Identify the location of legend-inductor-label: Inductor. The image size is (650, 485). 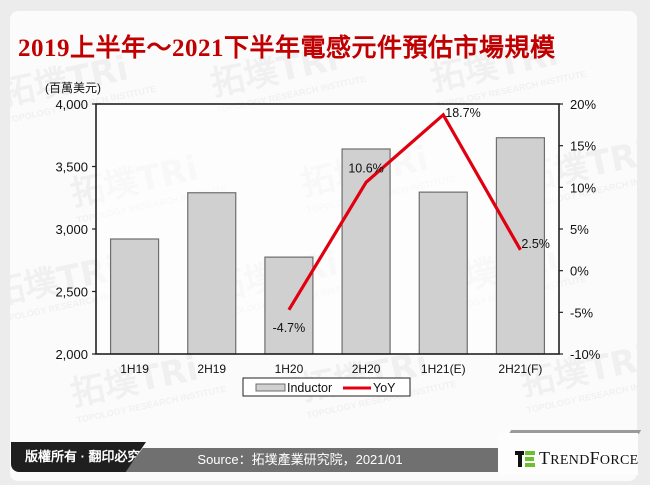
(309, 388).